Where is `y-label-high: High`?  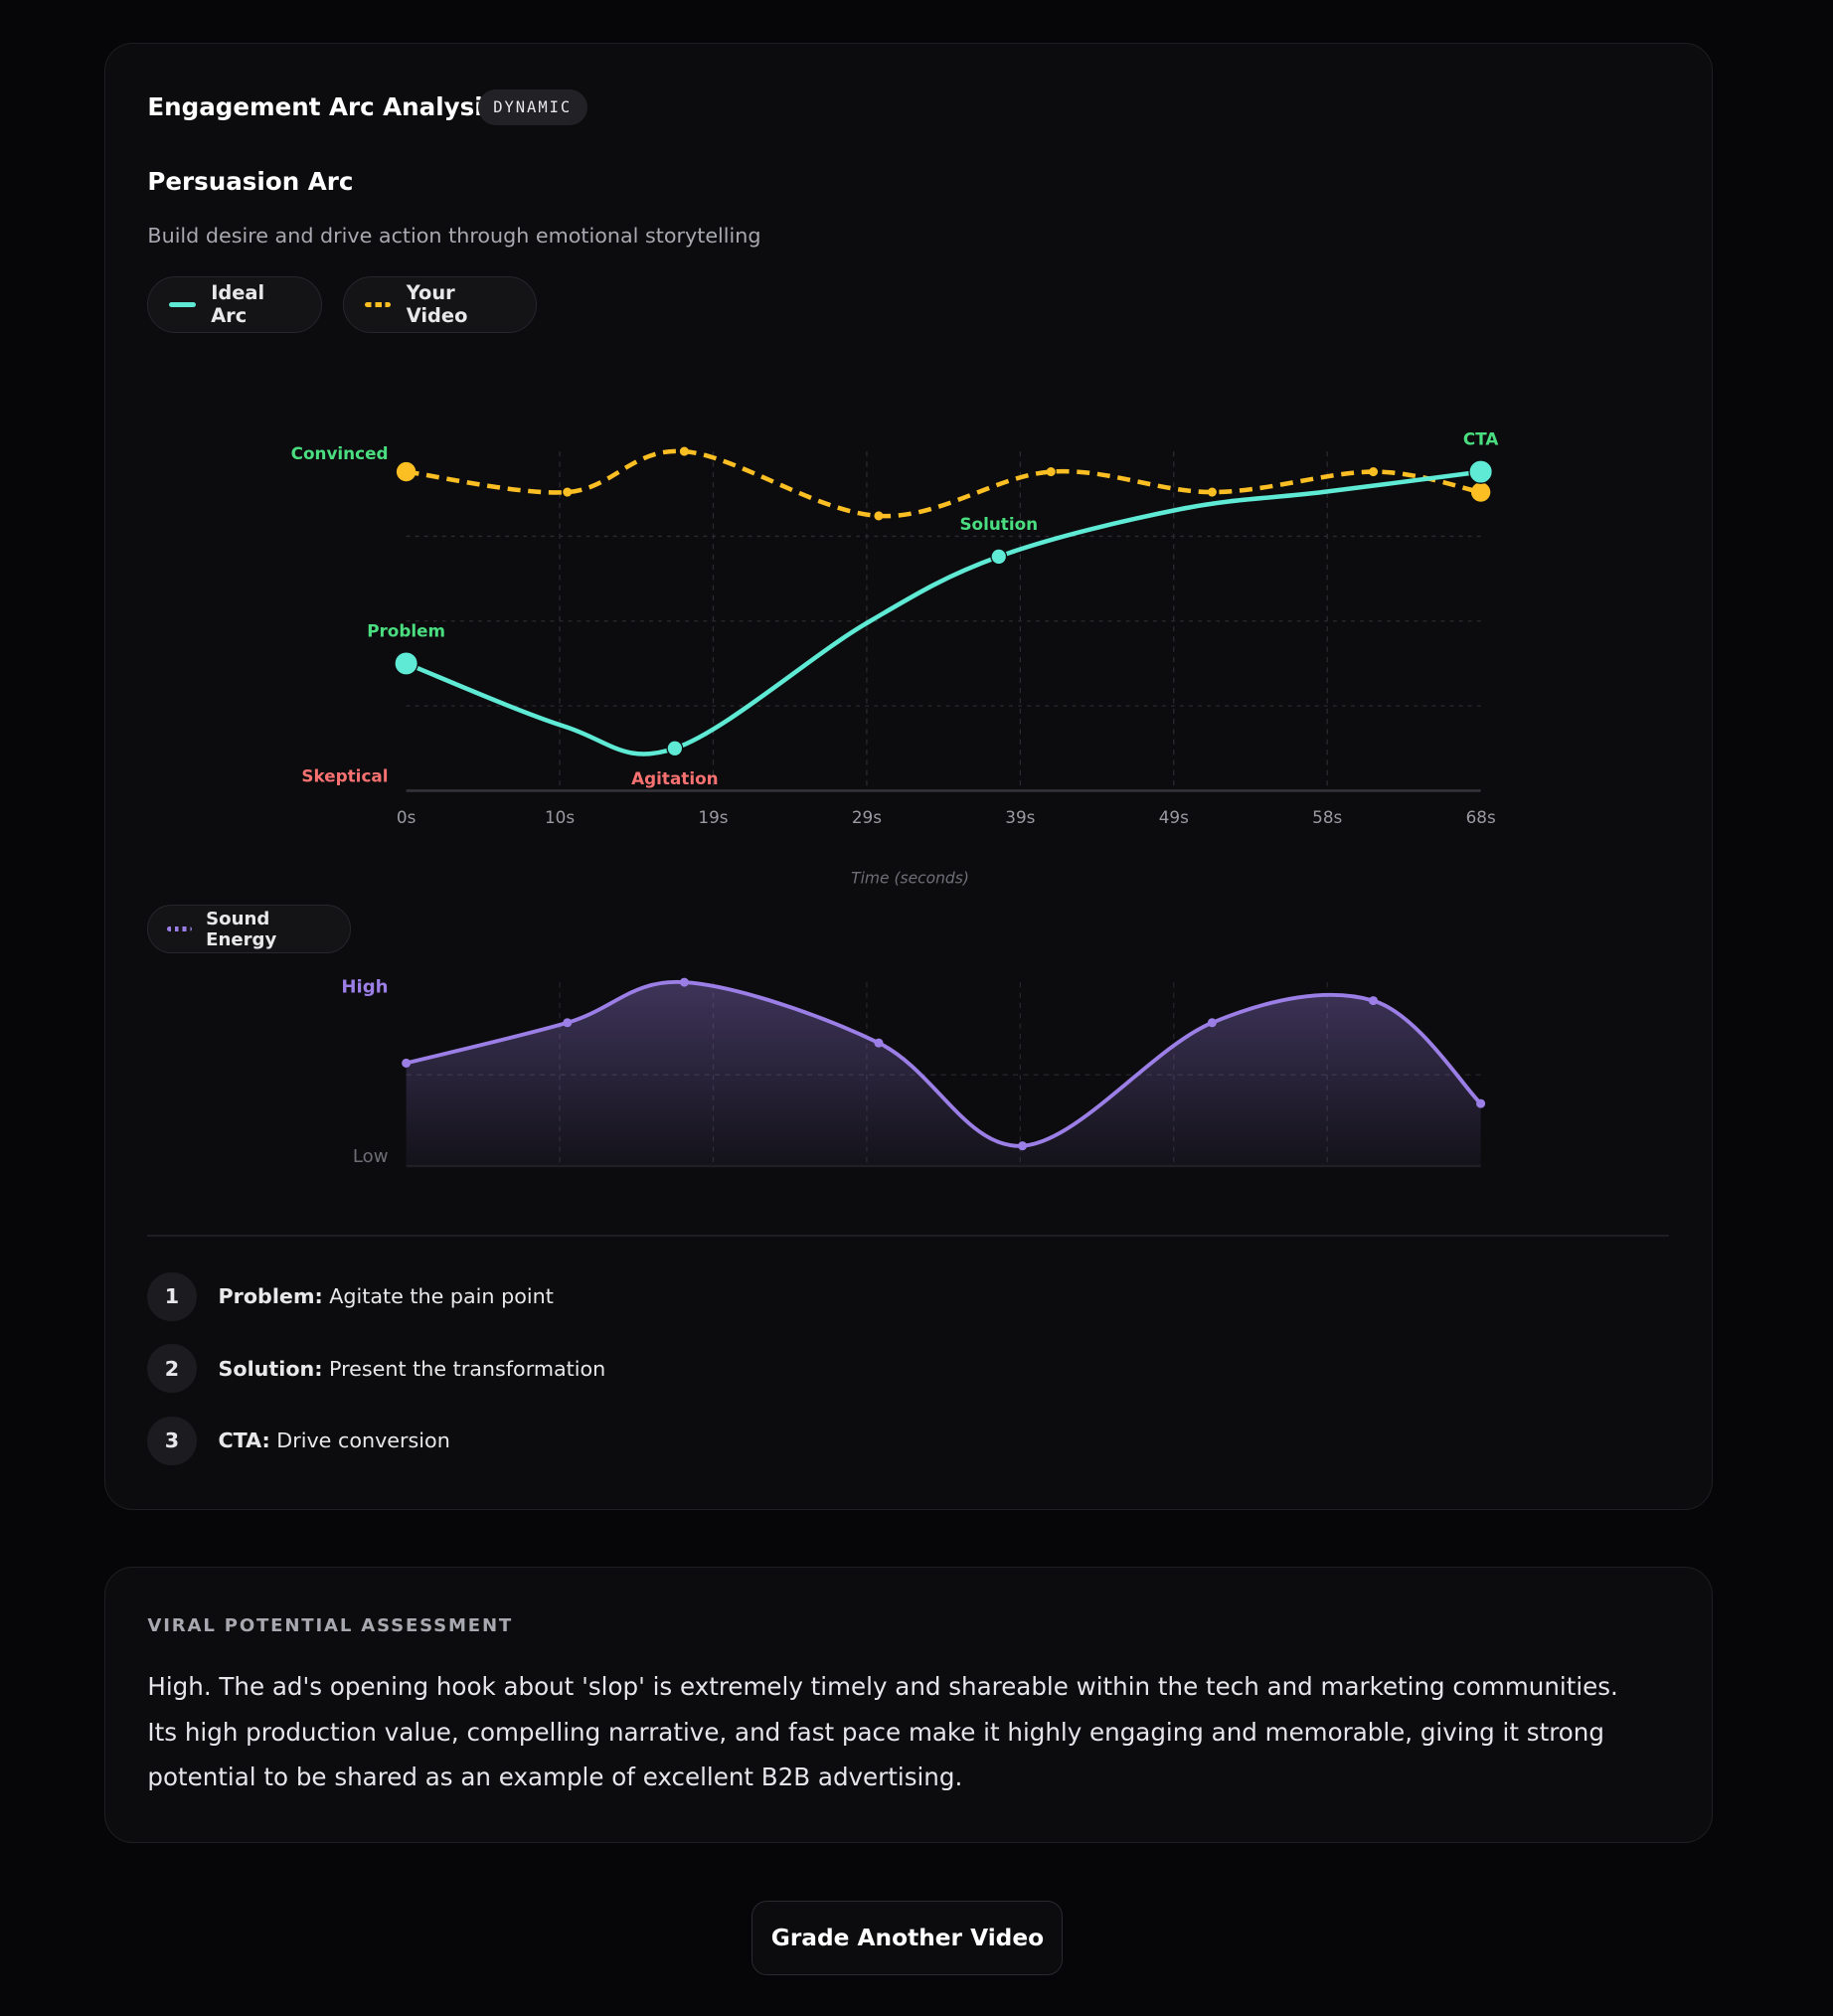
y-label-high: High is located at coordinates (364, 986).